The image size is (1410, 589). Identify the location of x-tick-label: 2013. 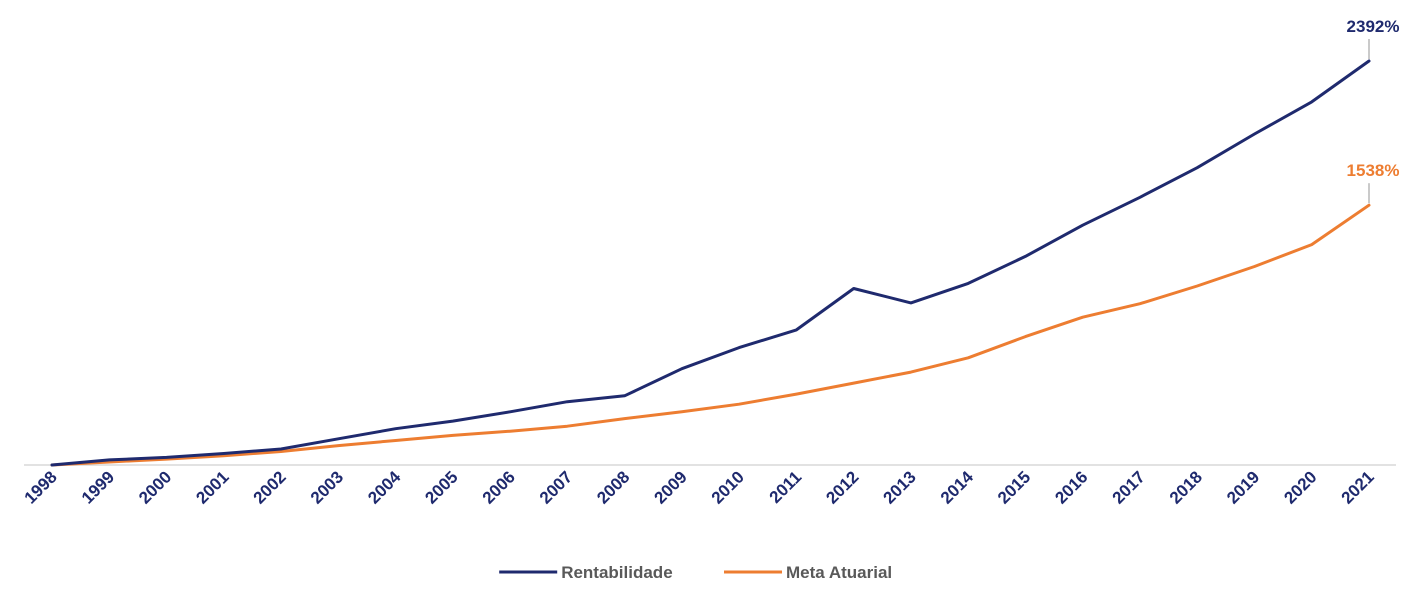
(900, 487).